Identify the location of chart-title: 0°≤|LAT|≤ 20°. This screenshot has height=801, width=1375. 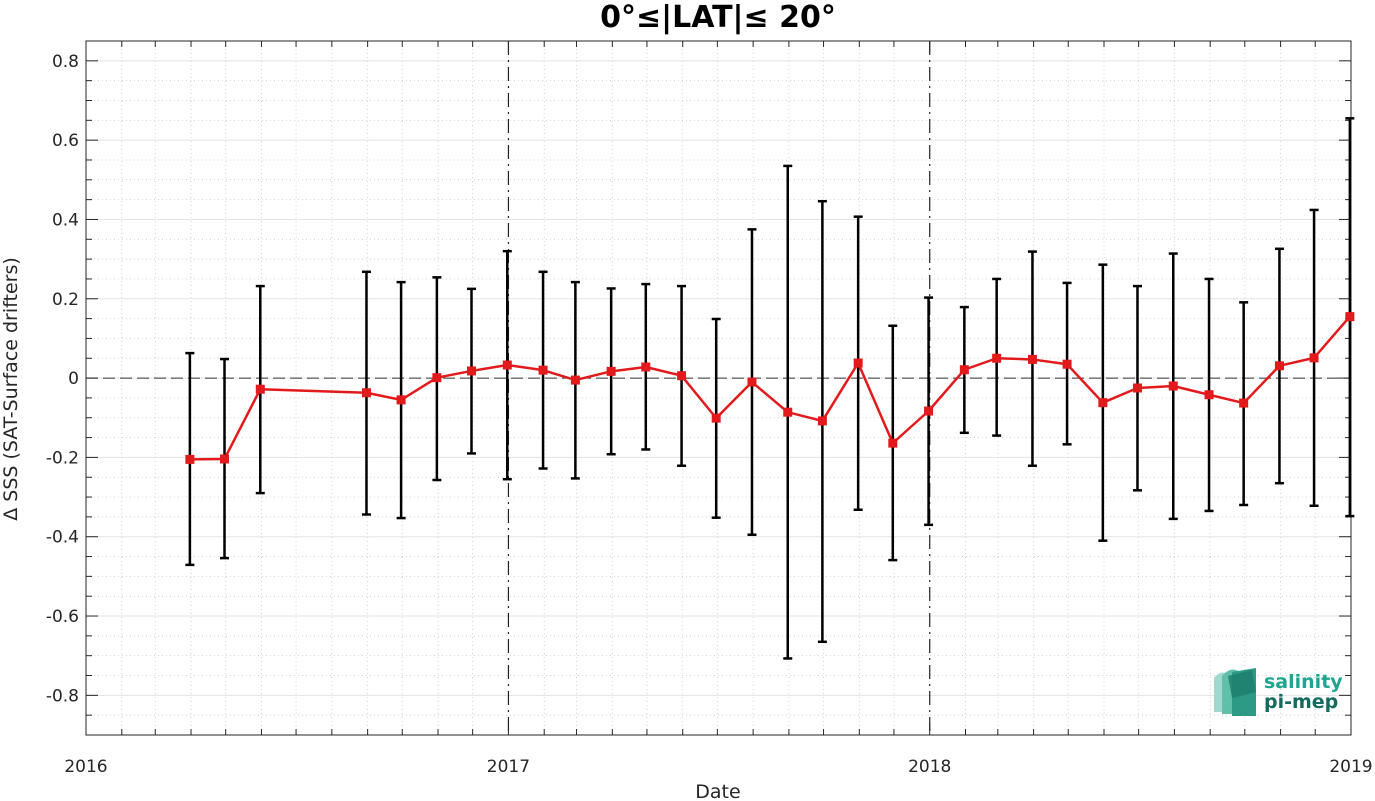
(718, 17).